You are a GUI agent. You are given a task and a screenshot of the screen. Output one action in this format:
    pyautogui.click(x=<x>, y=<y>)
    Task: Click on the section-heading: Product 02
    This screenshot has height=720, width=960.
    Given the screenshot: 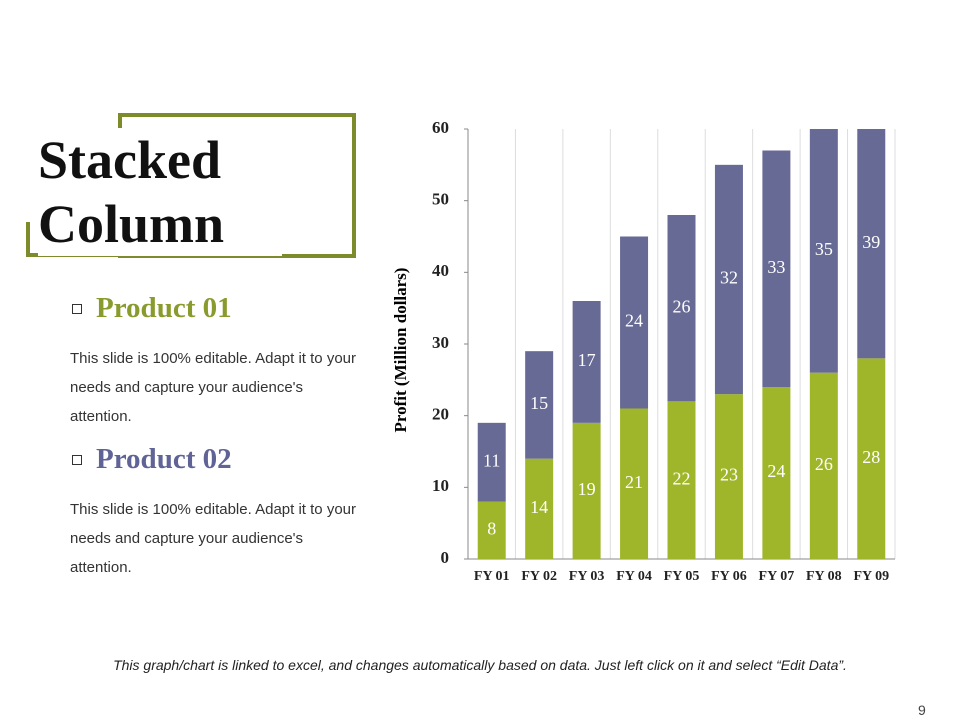 What is the action you would take?
    pyautogui.click(x=152, y=459)
    